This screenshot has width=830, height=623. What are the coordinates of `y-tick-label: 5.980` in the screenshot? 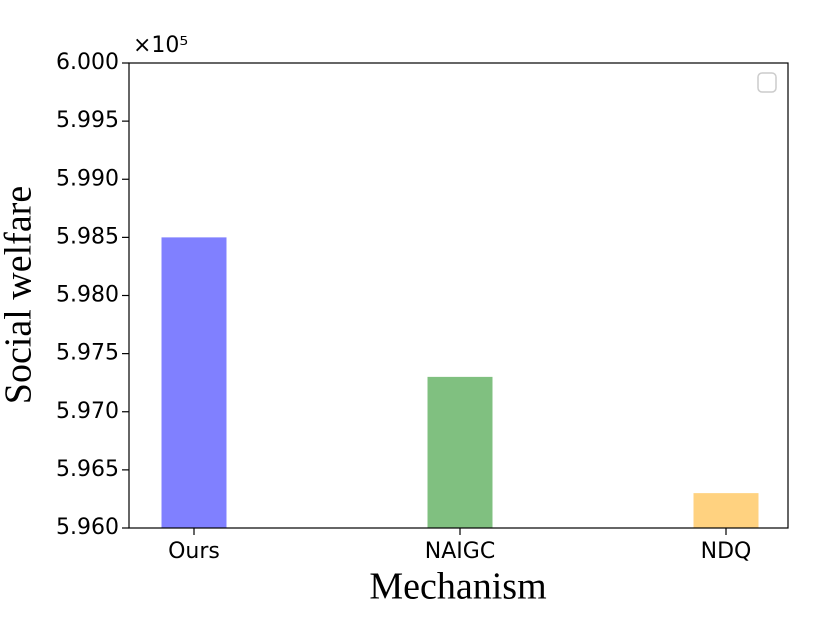 It's located at (87, 295).